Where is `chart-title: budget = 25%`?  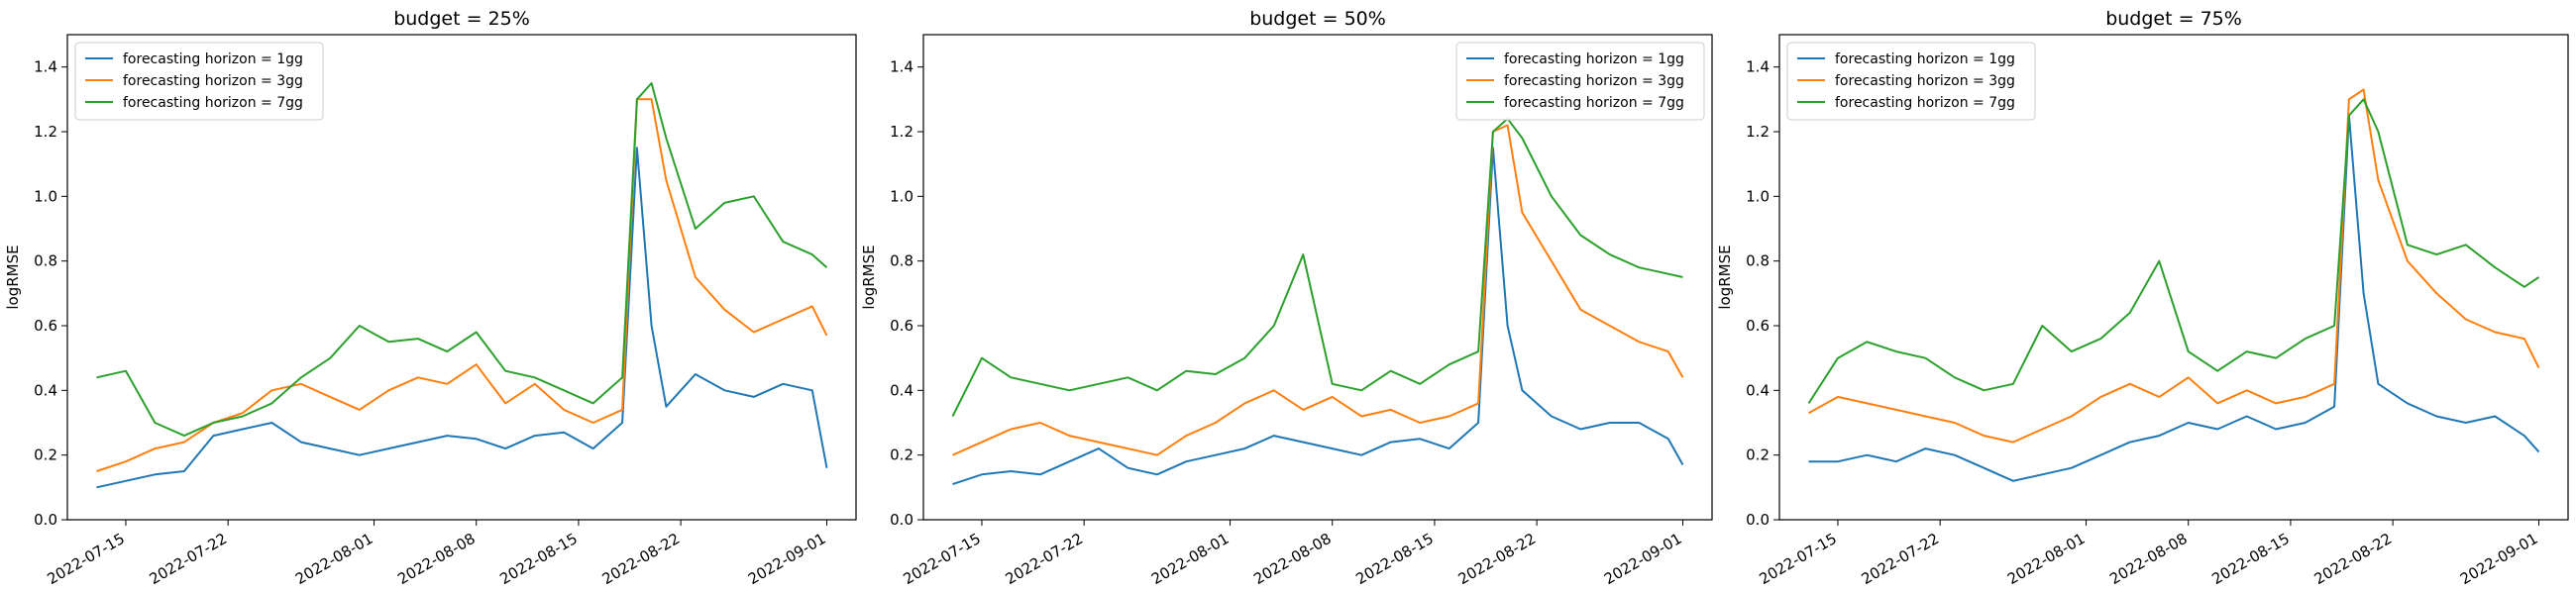
chart-title: budget = 25% is located at coordinates (461, 19).